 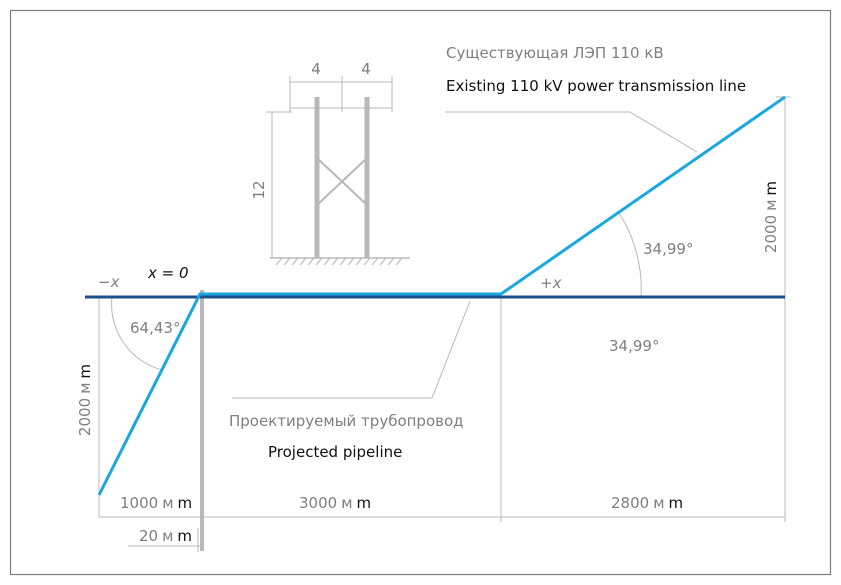 What do you see at coordinates (168, 273) in the screenshot?
I see `axis-x-zero: x = 0` at bounding box center [168, 273].